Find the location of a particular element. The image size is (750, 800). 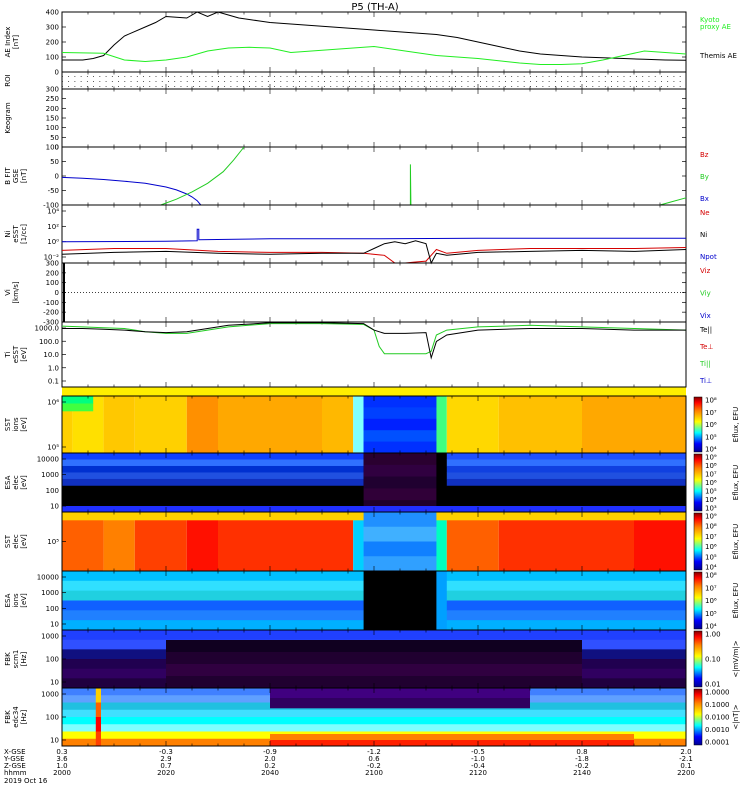

y-axis-label: [Hz] is located at coordinates (24, 717).